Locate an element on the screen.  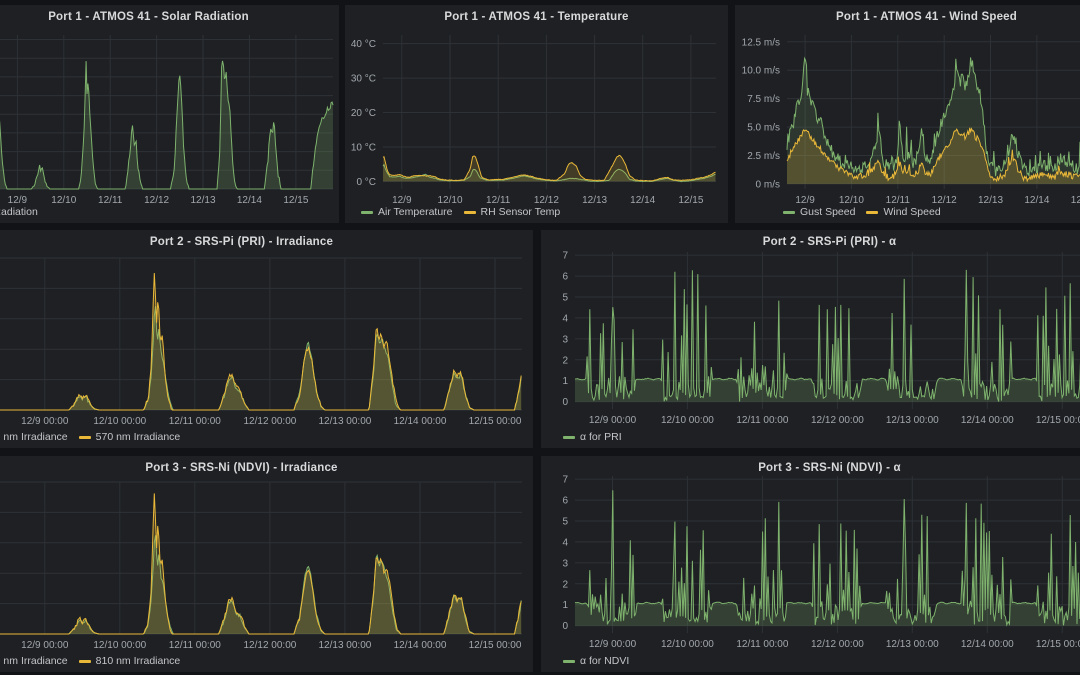
series-area-810 nm Irradiance is located at coordinates (261, 563).